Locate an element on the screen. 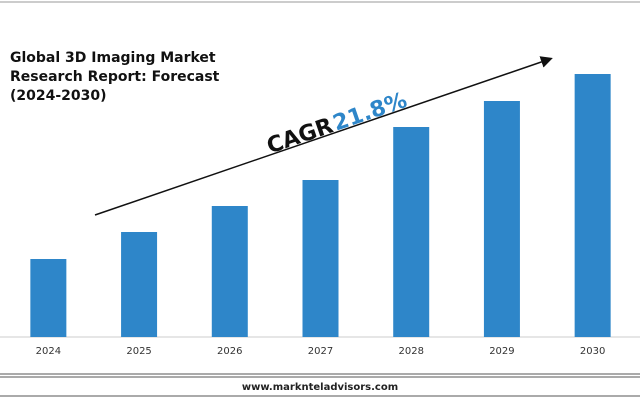 The image size is (640, 400). chart-title: (2024-2030) is located at coordinates (58, 96).